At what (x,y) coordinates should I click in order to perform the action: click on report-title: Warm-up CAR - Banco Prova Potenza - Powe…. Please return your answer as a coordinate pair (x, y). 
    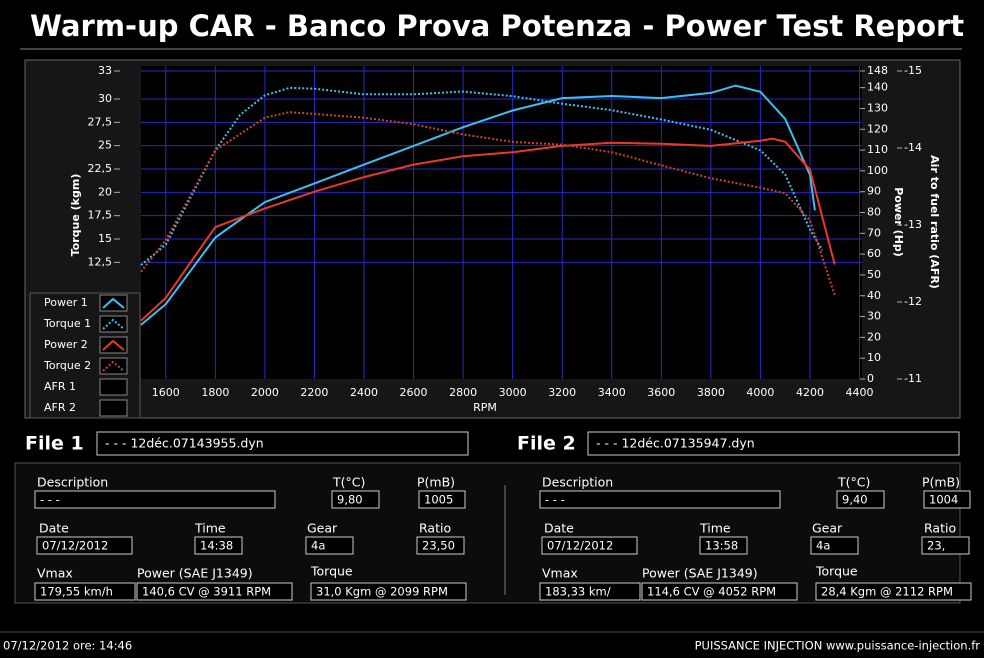
    Looking at the image, I should click on (497, 26).